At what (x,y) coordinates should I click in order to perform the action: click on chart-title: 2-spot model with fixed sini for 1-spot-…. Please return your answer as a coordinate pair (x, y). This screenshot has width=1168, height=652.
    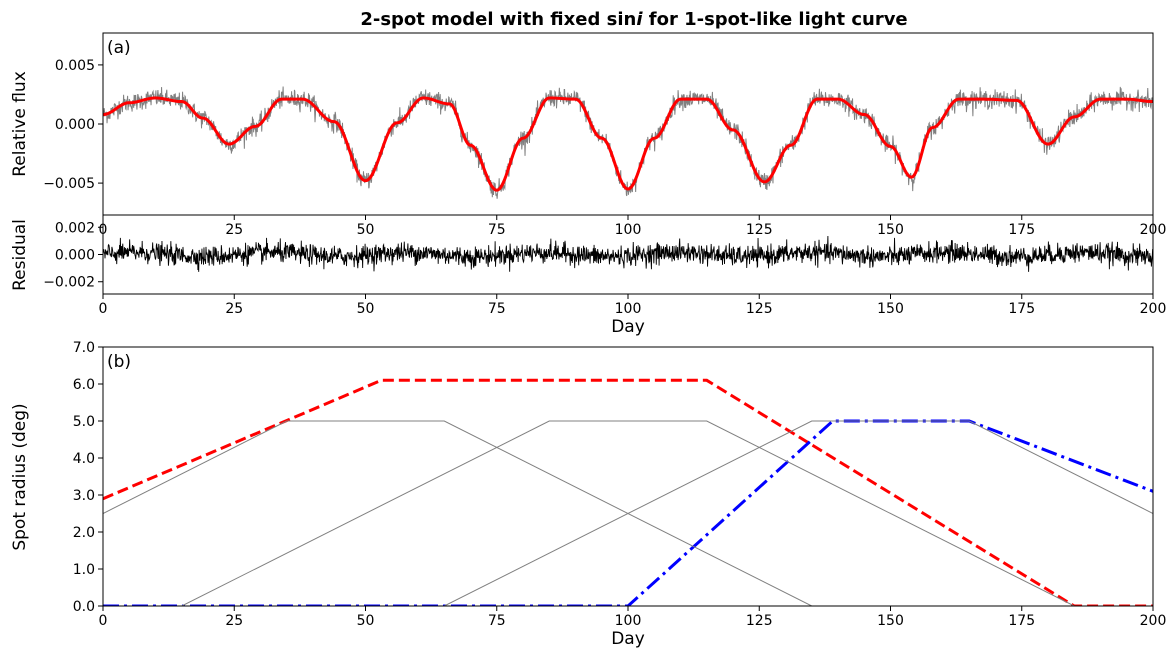
    Looking at the image, I should click on (633, 19).